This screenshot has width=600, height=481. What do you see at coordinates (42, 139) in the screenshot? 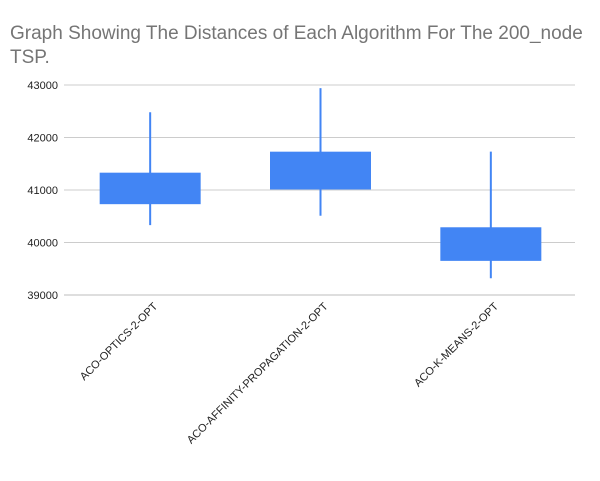
I see `y-tick-label: 42000` at bounding box center [42, 139].